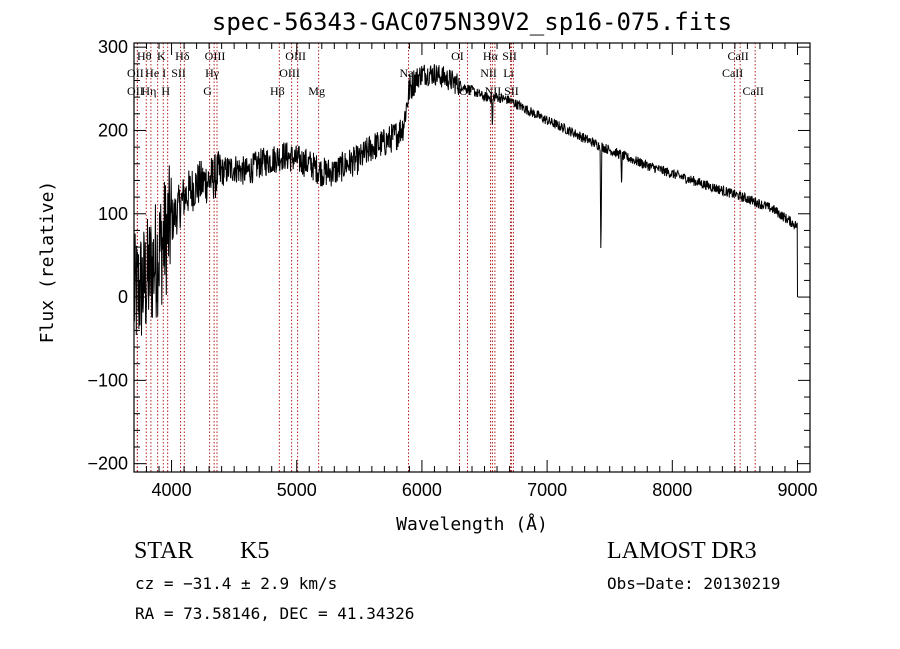 The height and width of the screenshot is (649, 900). Describe the element at coordinates (155, 73) in the screenshot. I see `line-label: He I` at that location.